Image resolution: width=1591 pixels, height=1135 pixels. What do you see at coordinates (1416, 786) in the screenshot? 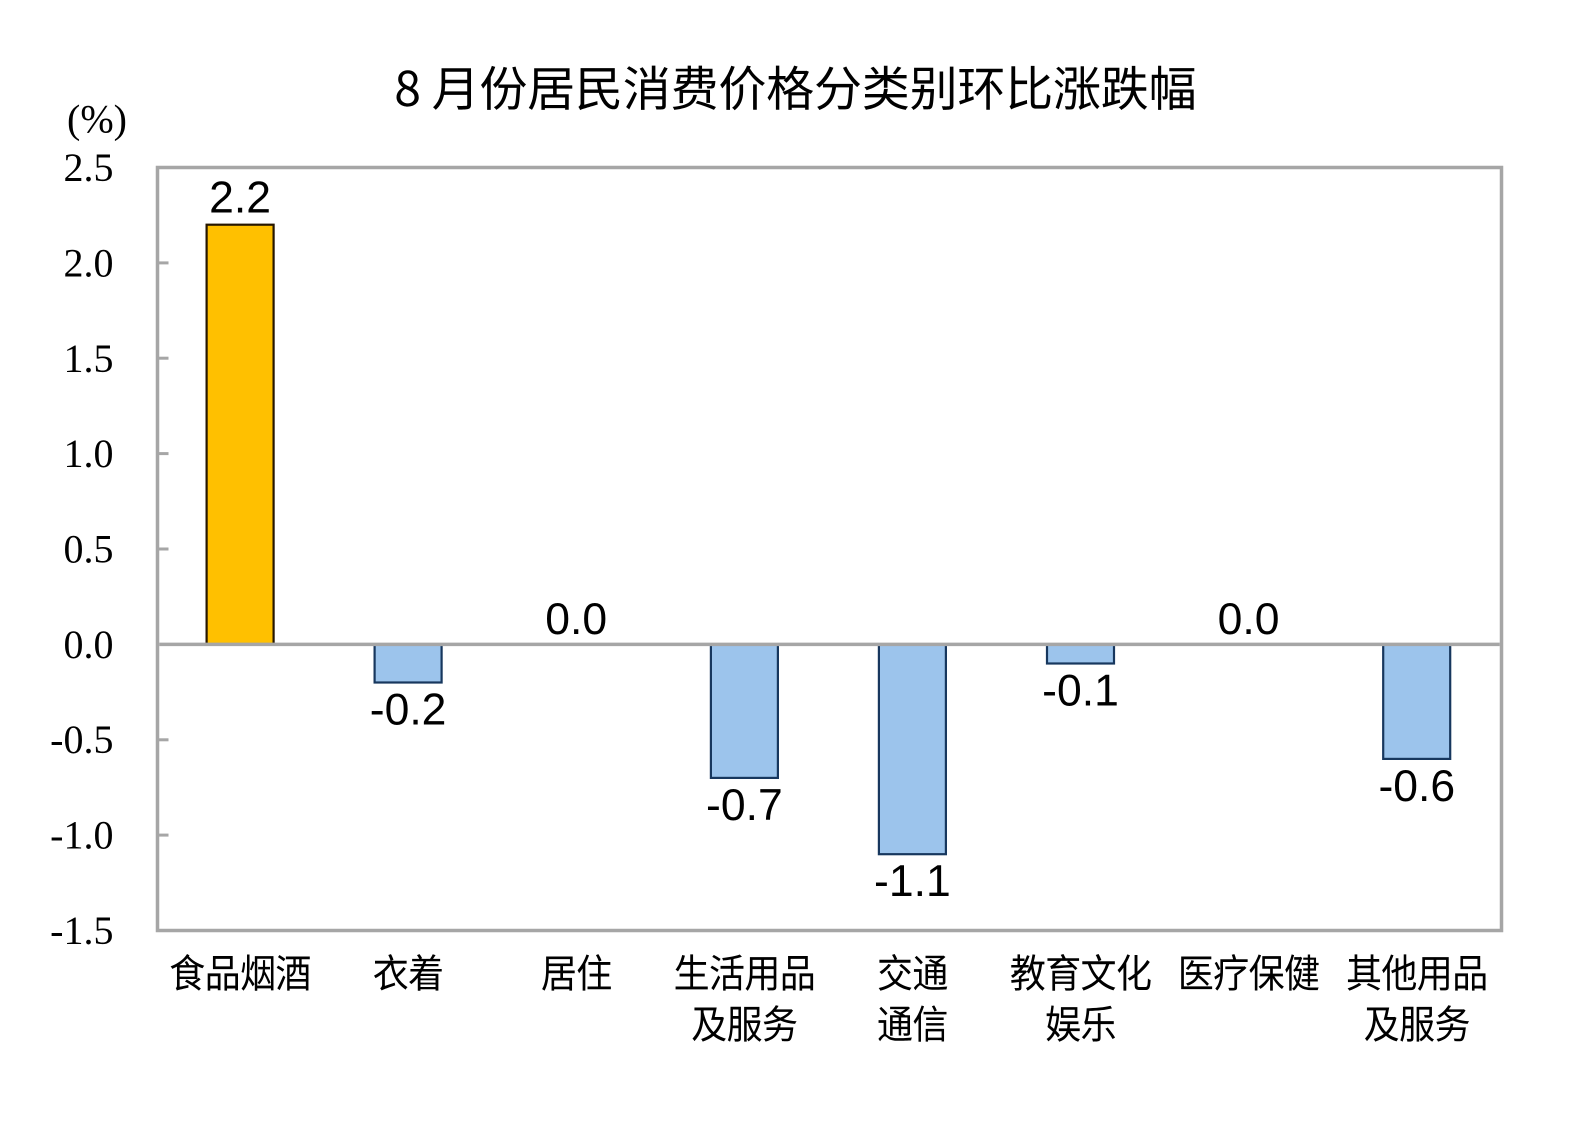
I see `svg-text: -0.6` at bounding box center [1416, 786].